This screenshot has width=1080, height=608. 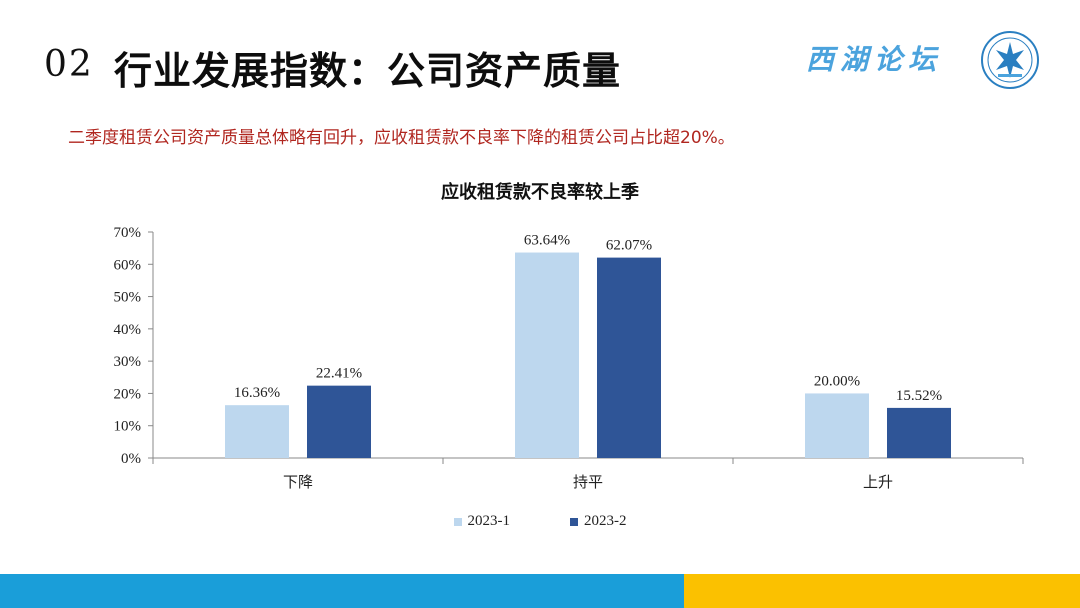 I want to click on y-tick-label: 30%, so click(x=128, y=362).